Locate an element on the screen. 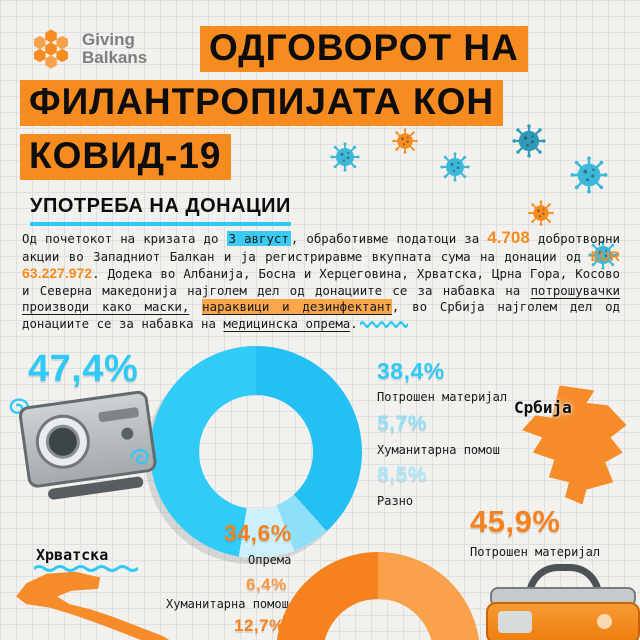 The height and width of the screenshot is (640, 640). title-text-1: ОДГОВОРОТ НА is located at coordinates (364, 49).